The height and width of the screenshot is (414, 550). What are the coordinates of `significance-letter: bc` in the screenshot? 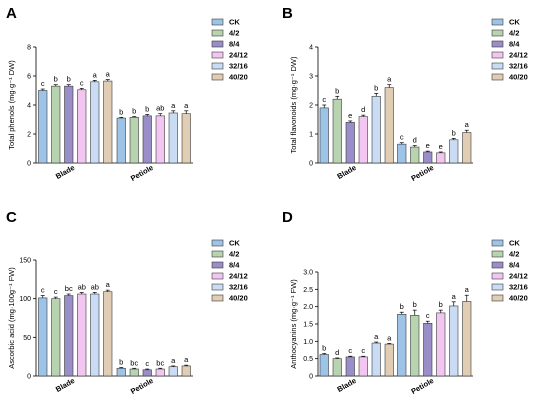 It's located at (134, 362).